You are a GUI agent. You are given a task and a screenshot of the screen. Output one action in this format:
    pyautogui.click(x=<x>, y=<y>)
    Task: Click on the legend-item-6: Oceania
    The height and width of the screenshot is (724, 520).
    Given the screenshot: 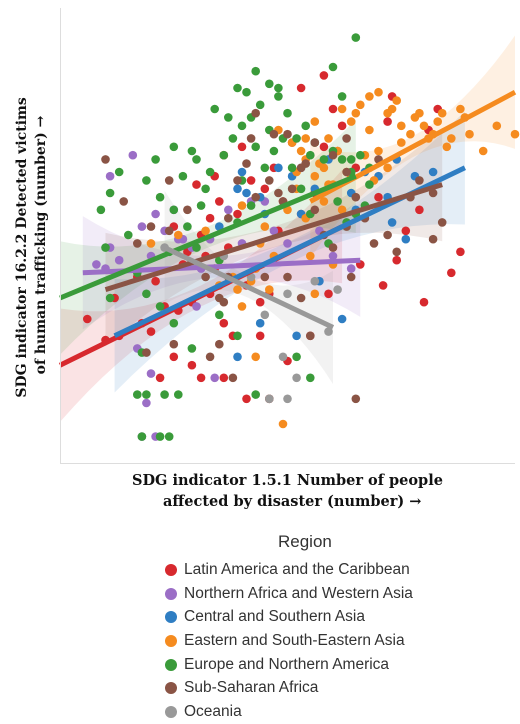 What is the action you would take?
    pyautogui.click(x=310, y=712)
    